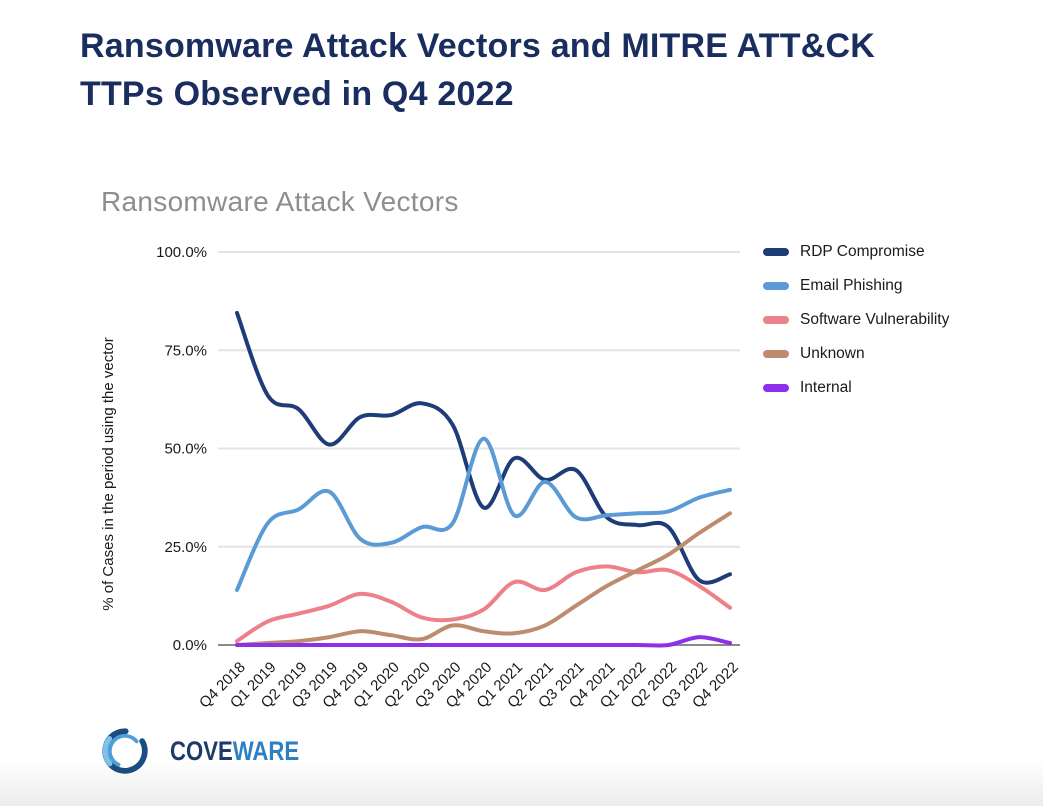 This screenshot has height=806, width=1043. I want to click on series-line-unknown, so click(483, 579).